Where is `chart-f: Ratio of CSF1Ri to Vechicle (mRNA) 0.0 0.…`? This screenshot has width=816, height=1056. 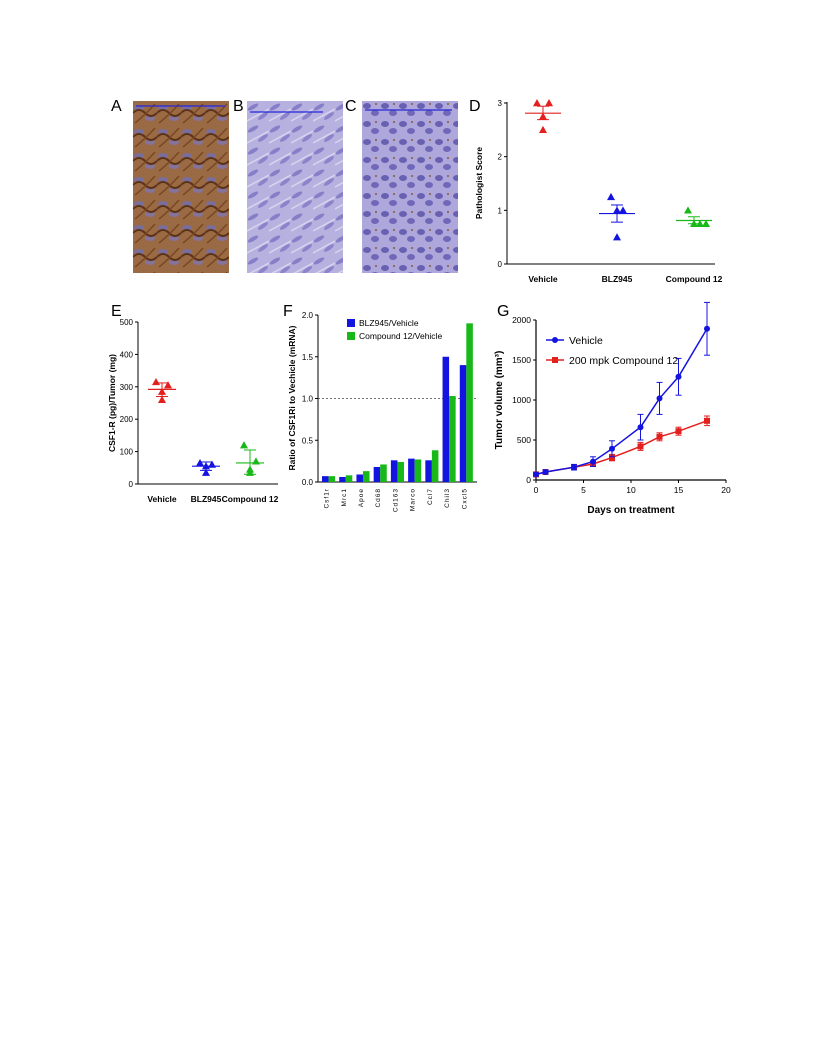 chart-f: Ratio of CSF1Ri to Vechicle (mRNA) 0.0 0.… is located at coordinates (382, 411).